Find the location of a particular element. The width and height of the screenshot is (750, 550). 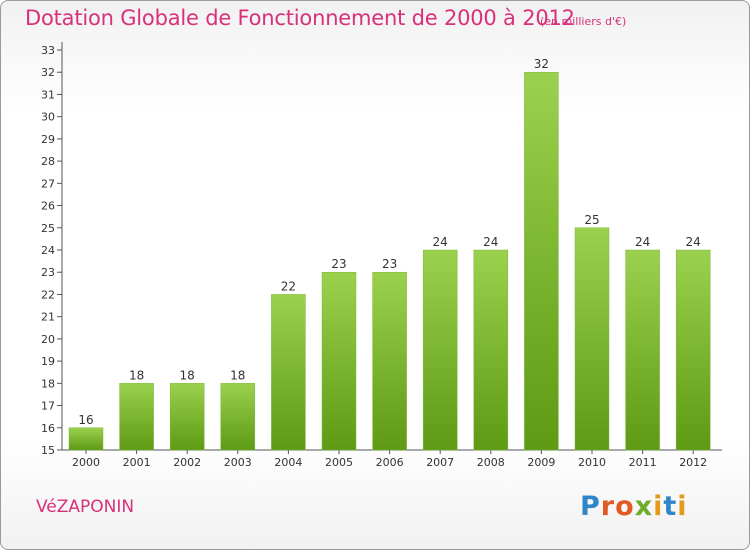

x-tick-label: 2004 is located at coordinates (288, 462).